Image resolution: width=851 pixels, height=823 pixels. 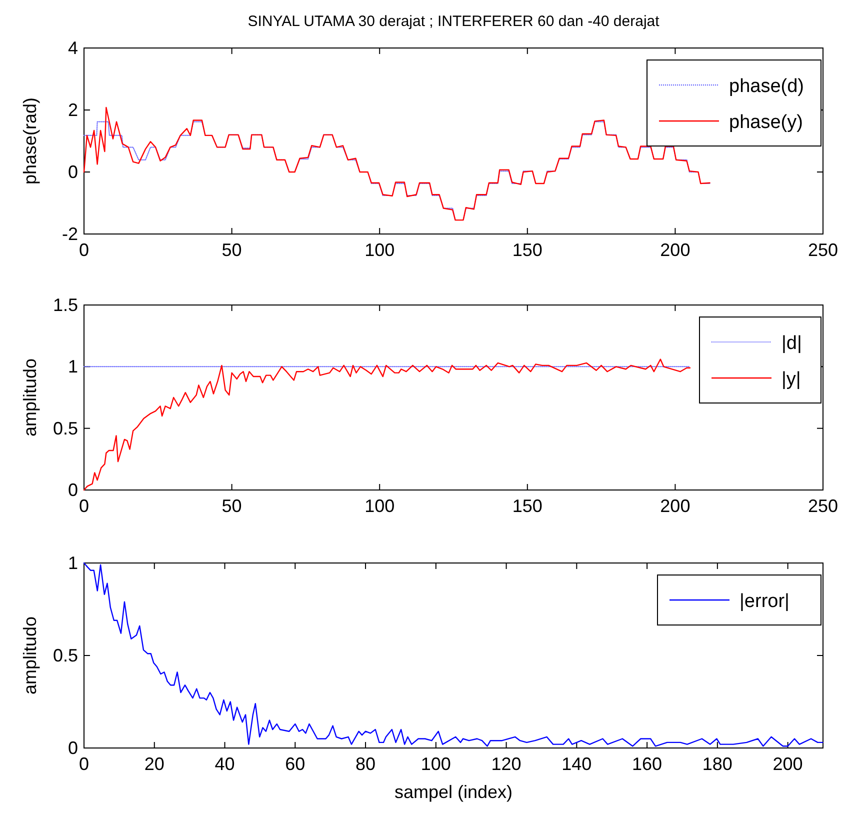 I want to click on chart-title: SINYAL UTAMA 30 derajat ; INTERFERER 60 dan -40 derajat, so click(x=454, y=21).